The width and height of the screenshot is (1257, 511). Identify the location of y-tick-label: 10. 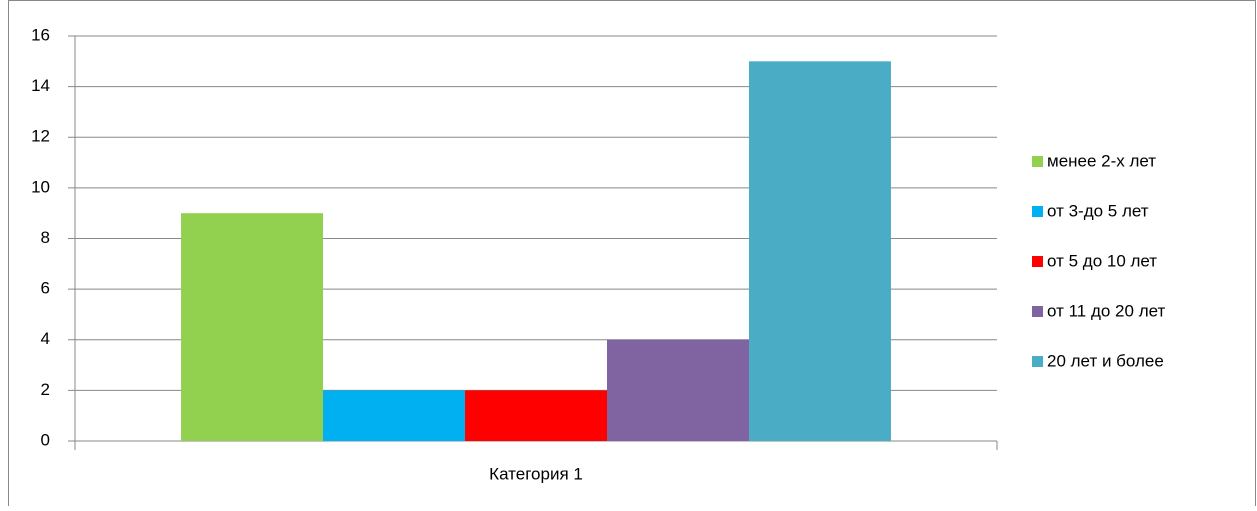
(40, 186).